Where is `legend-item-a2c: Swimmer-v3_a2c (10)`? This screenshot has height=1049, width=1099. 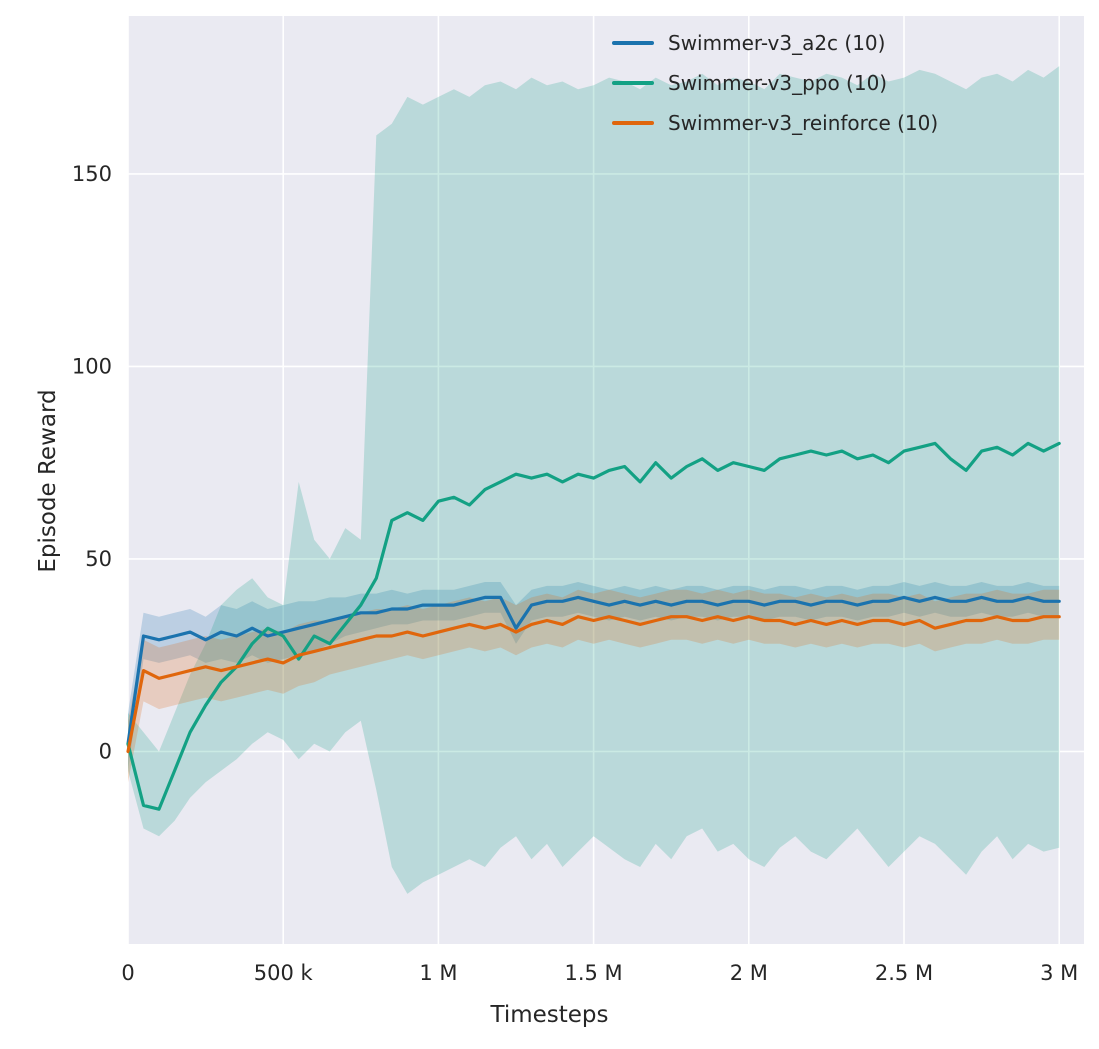
legend-item-a2c: Swimmer-v3_a2c (10) is located at coordinates (775, 43).